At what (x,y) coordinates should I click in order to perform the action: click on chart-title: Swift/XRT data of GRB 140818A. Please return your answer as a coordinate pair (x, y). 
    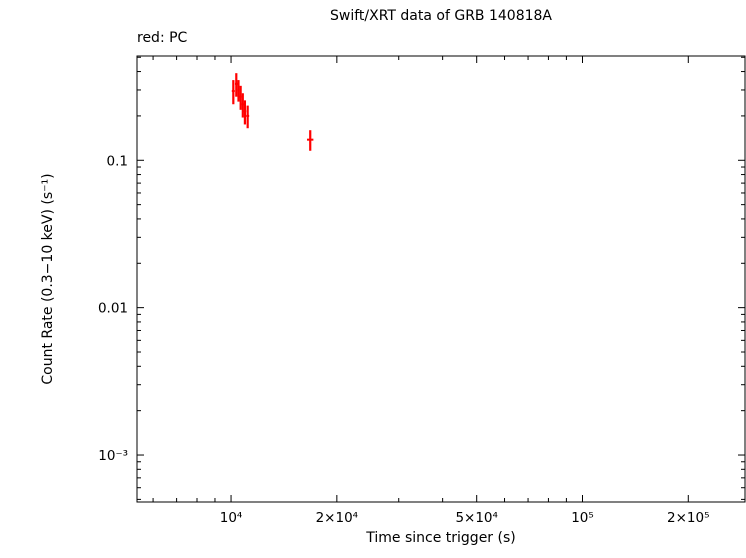
    Looking at the image, I should click on (441, 16).